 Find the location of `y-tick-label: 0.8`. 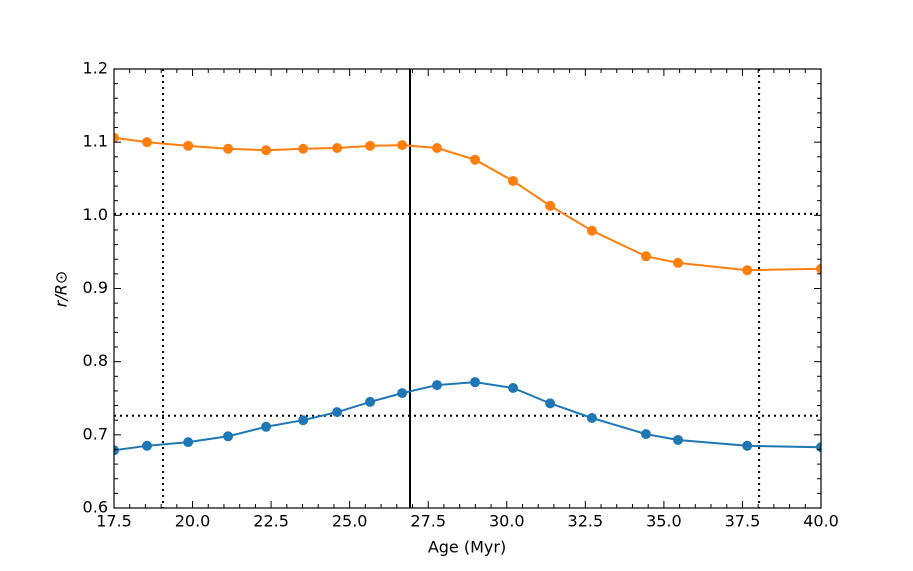

y-tick-label: 0.8 is located at coordinates (95, 360).